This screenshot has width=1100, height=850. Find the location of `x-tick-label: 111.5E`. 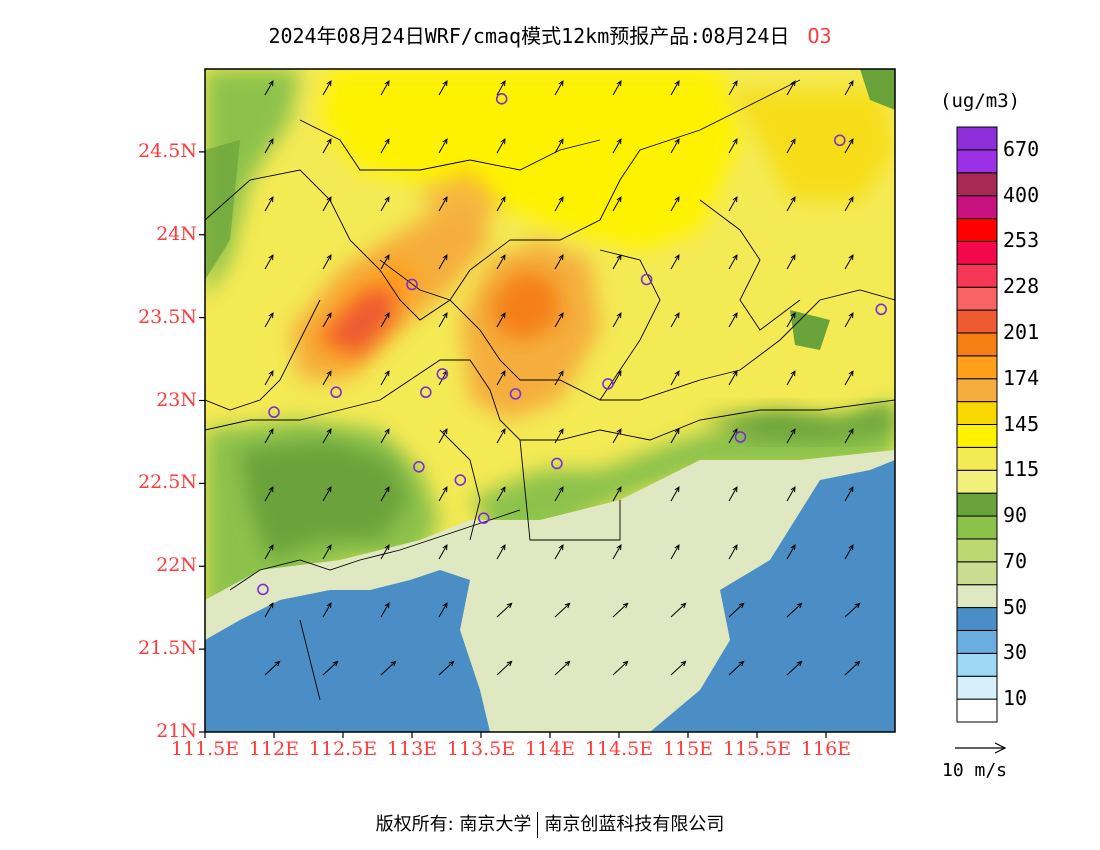

x-tick-label: 111.5E is located at coordinates (205, 749).